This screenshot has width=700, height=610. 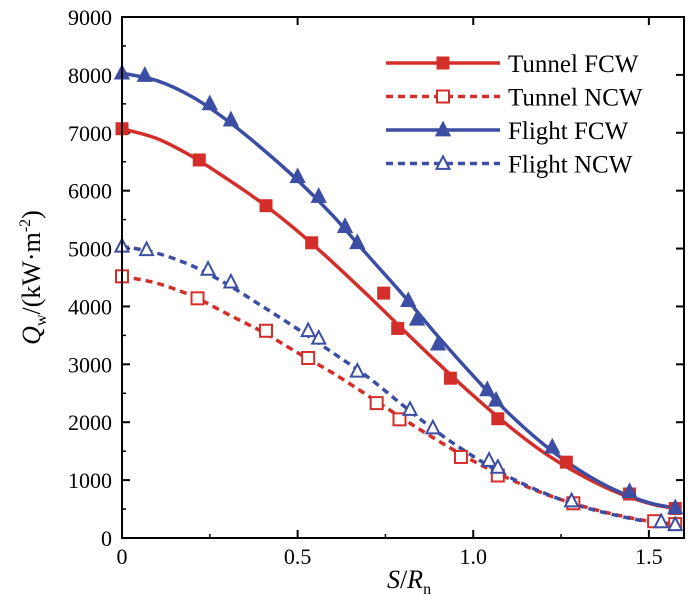 I want to click on x-axis-title: S/Rn, so click(x=409, y=581).